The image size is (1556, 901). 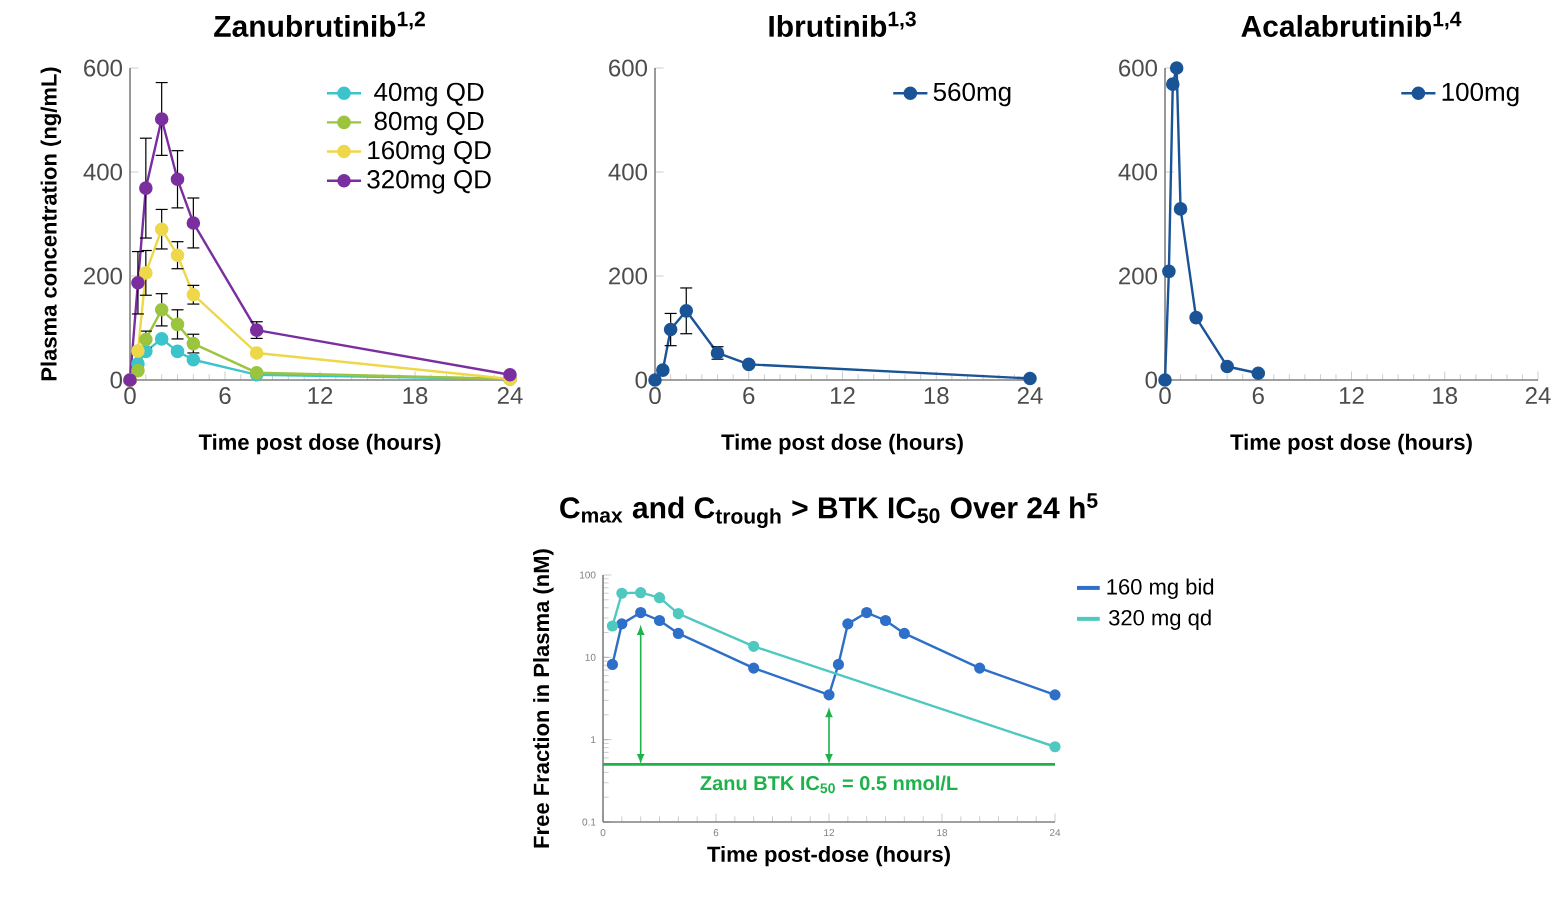 I want to click on legend-label: 160mg QD, so click(x=429, y=152).